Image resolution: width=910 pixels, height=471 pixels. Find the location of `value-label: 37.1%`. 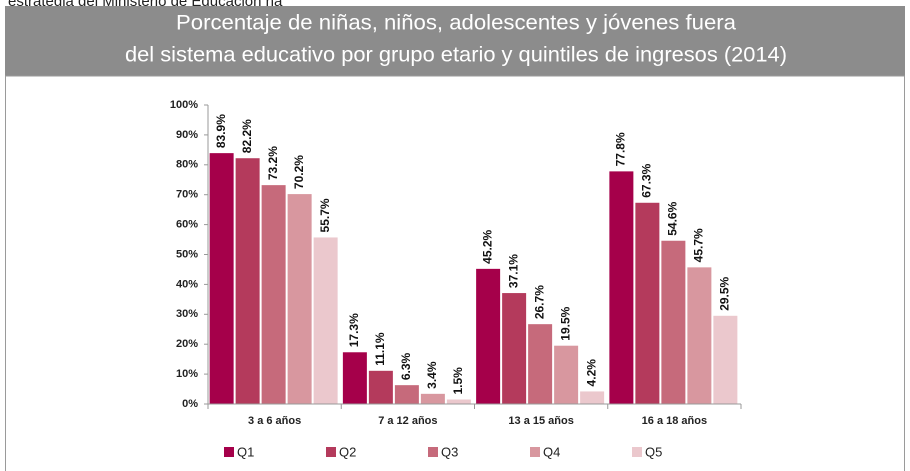

value-label: 37.1% is located at coordinates (513, 271).